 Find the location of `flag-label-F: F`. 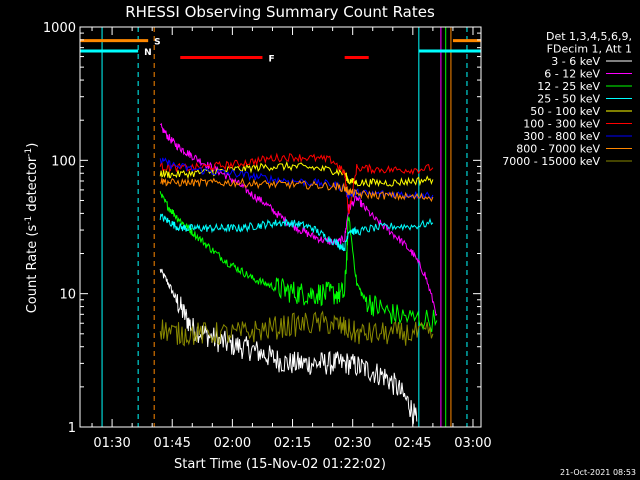

flag-label-F: F is located at coordinates (271, 60).